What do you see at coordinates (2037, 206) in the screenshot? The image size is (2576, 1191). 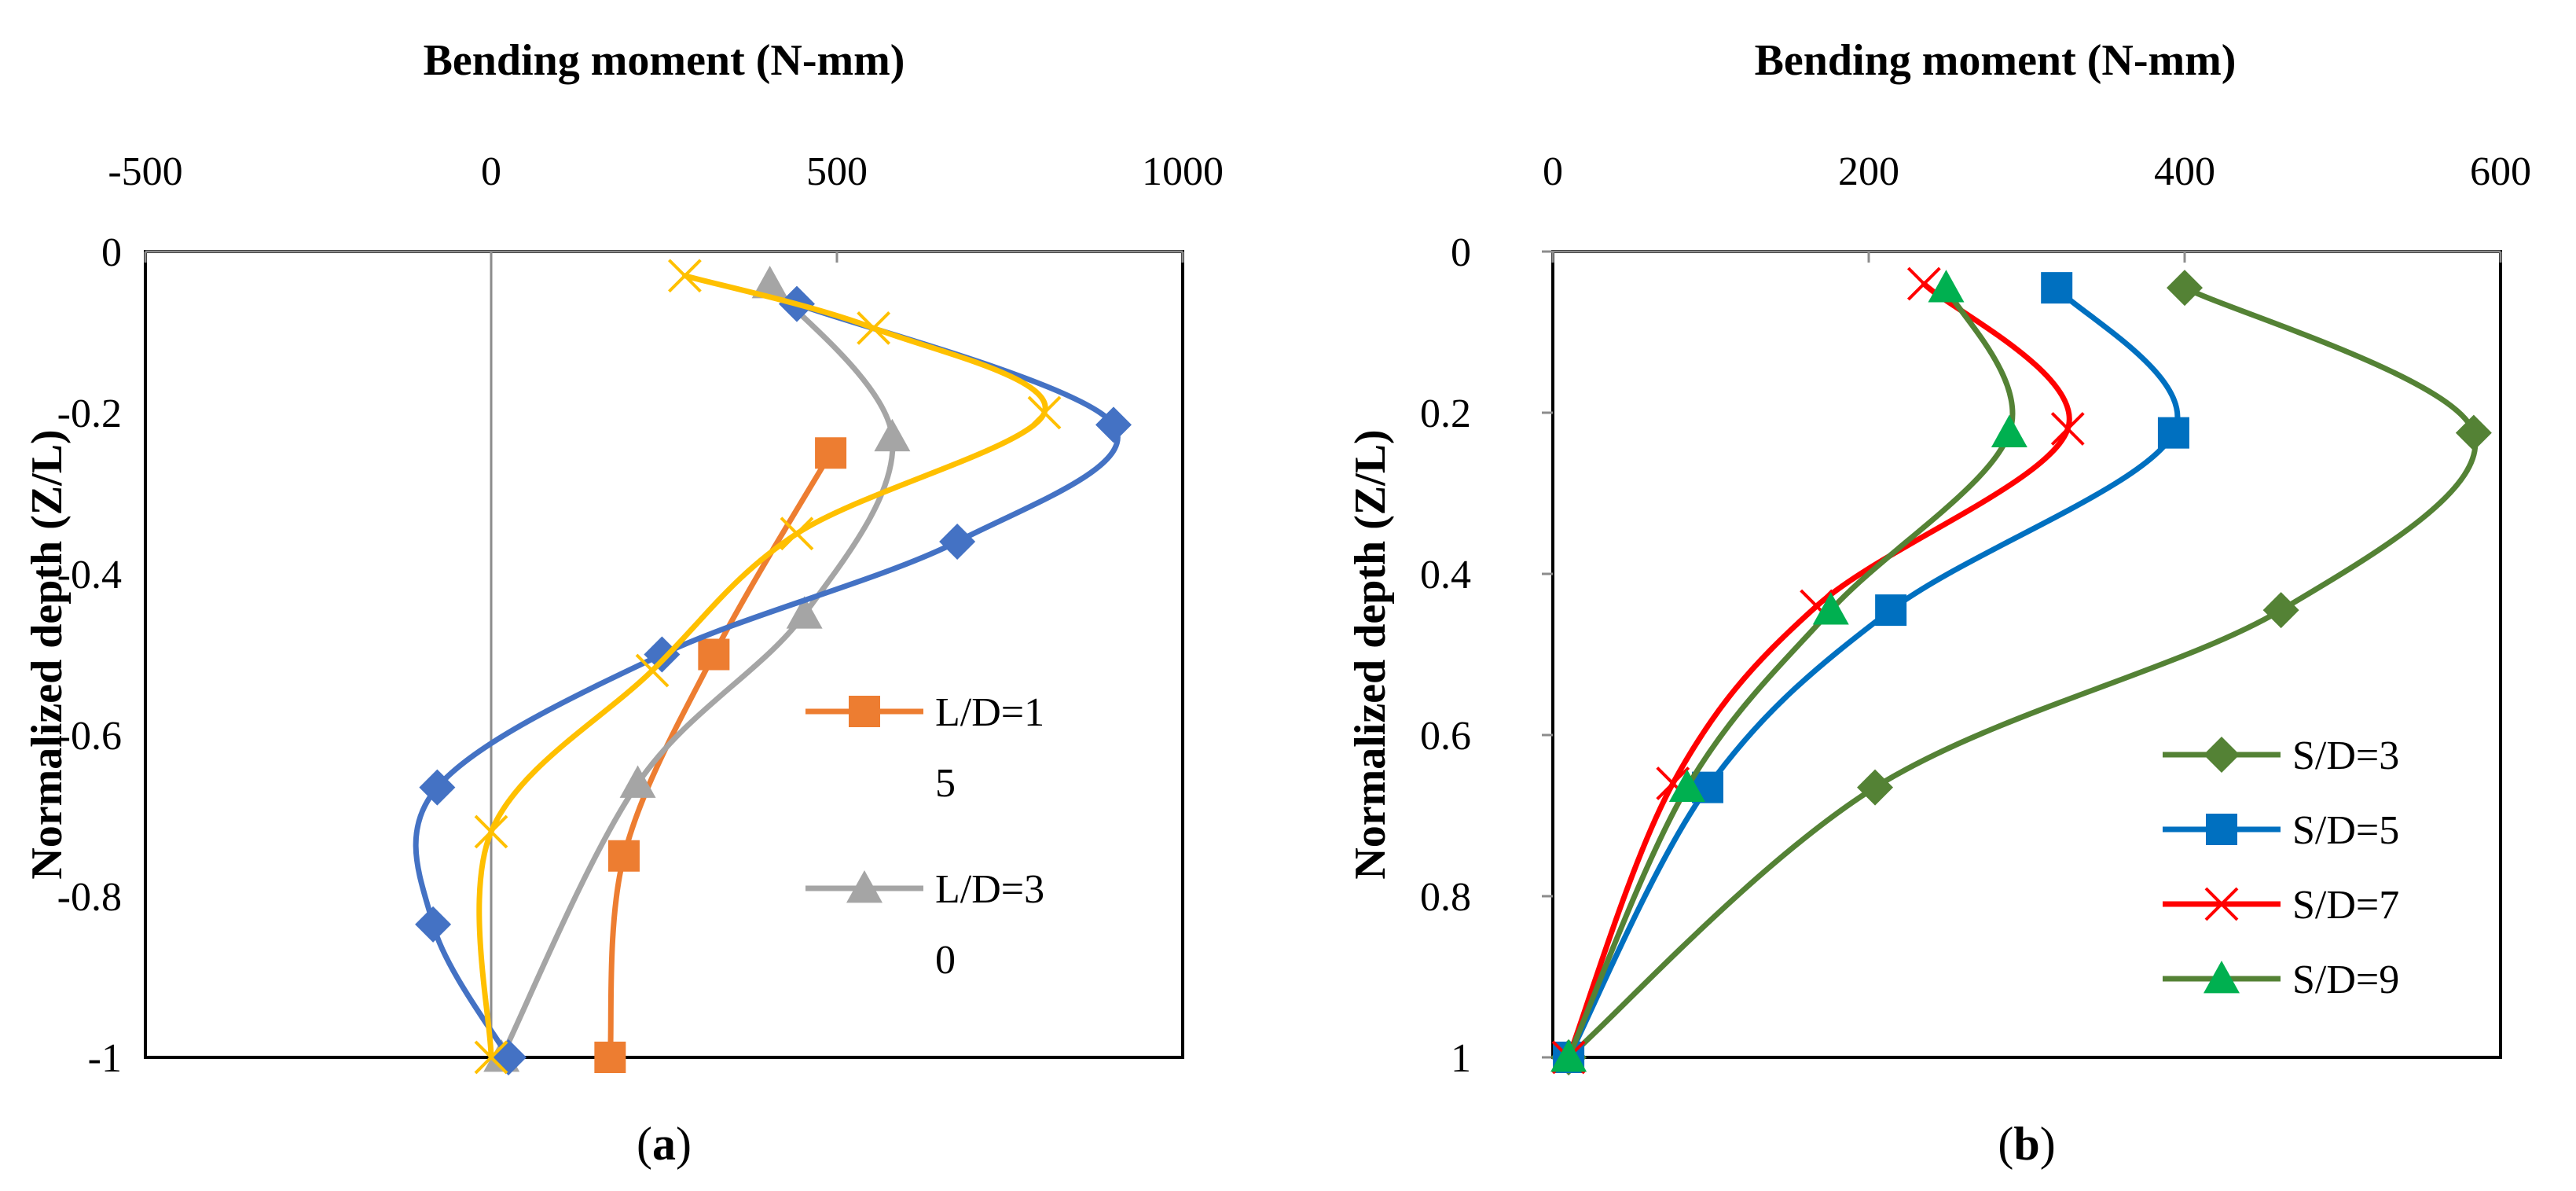 I see `x-axis: 0 200 400 600` at bounding box center [2037, 206].